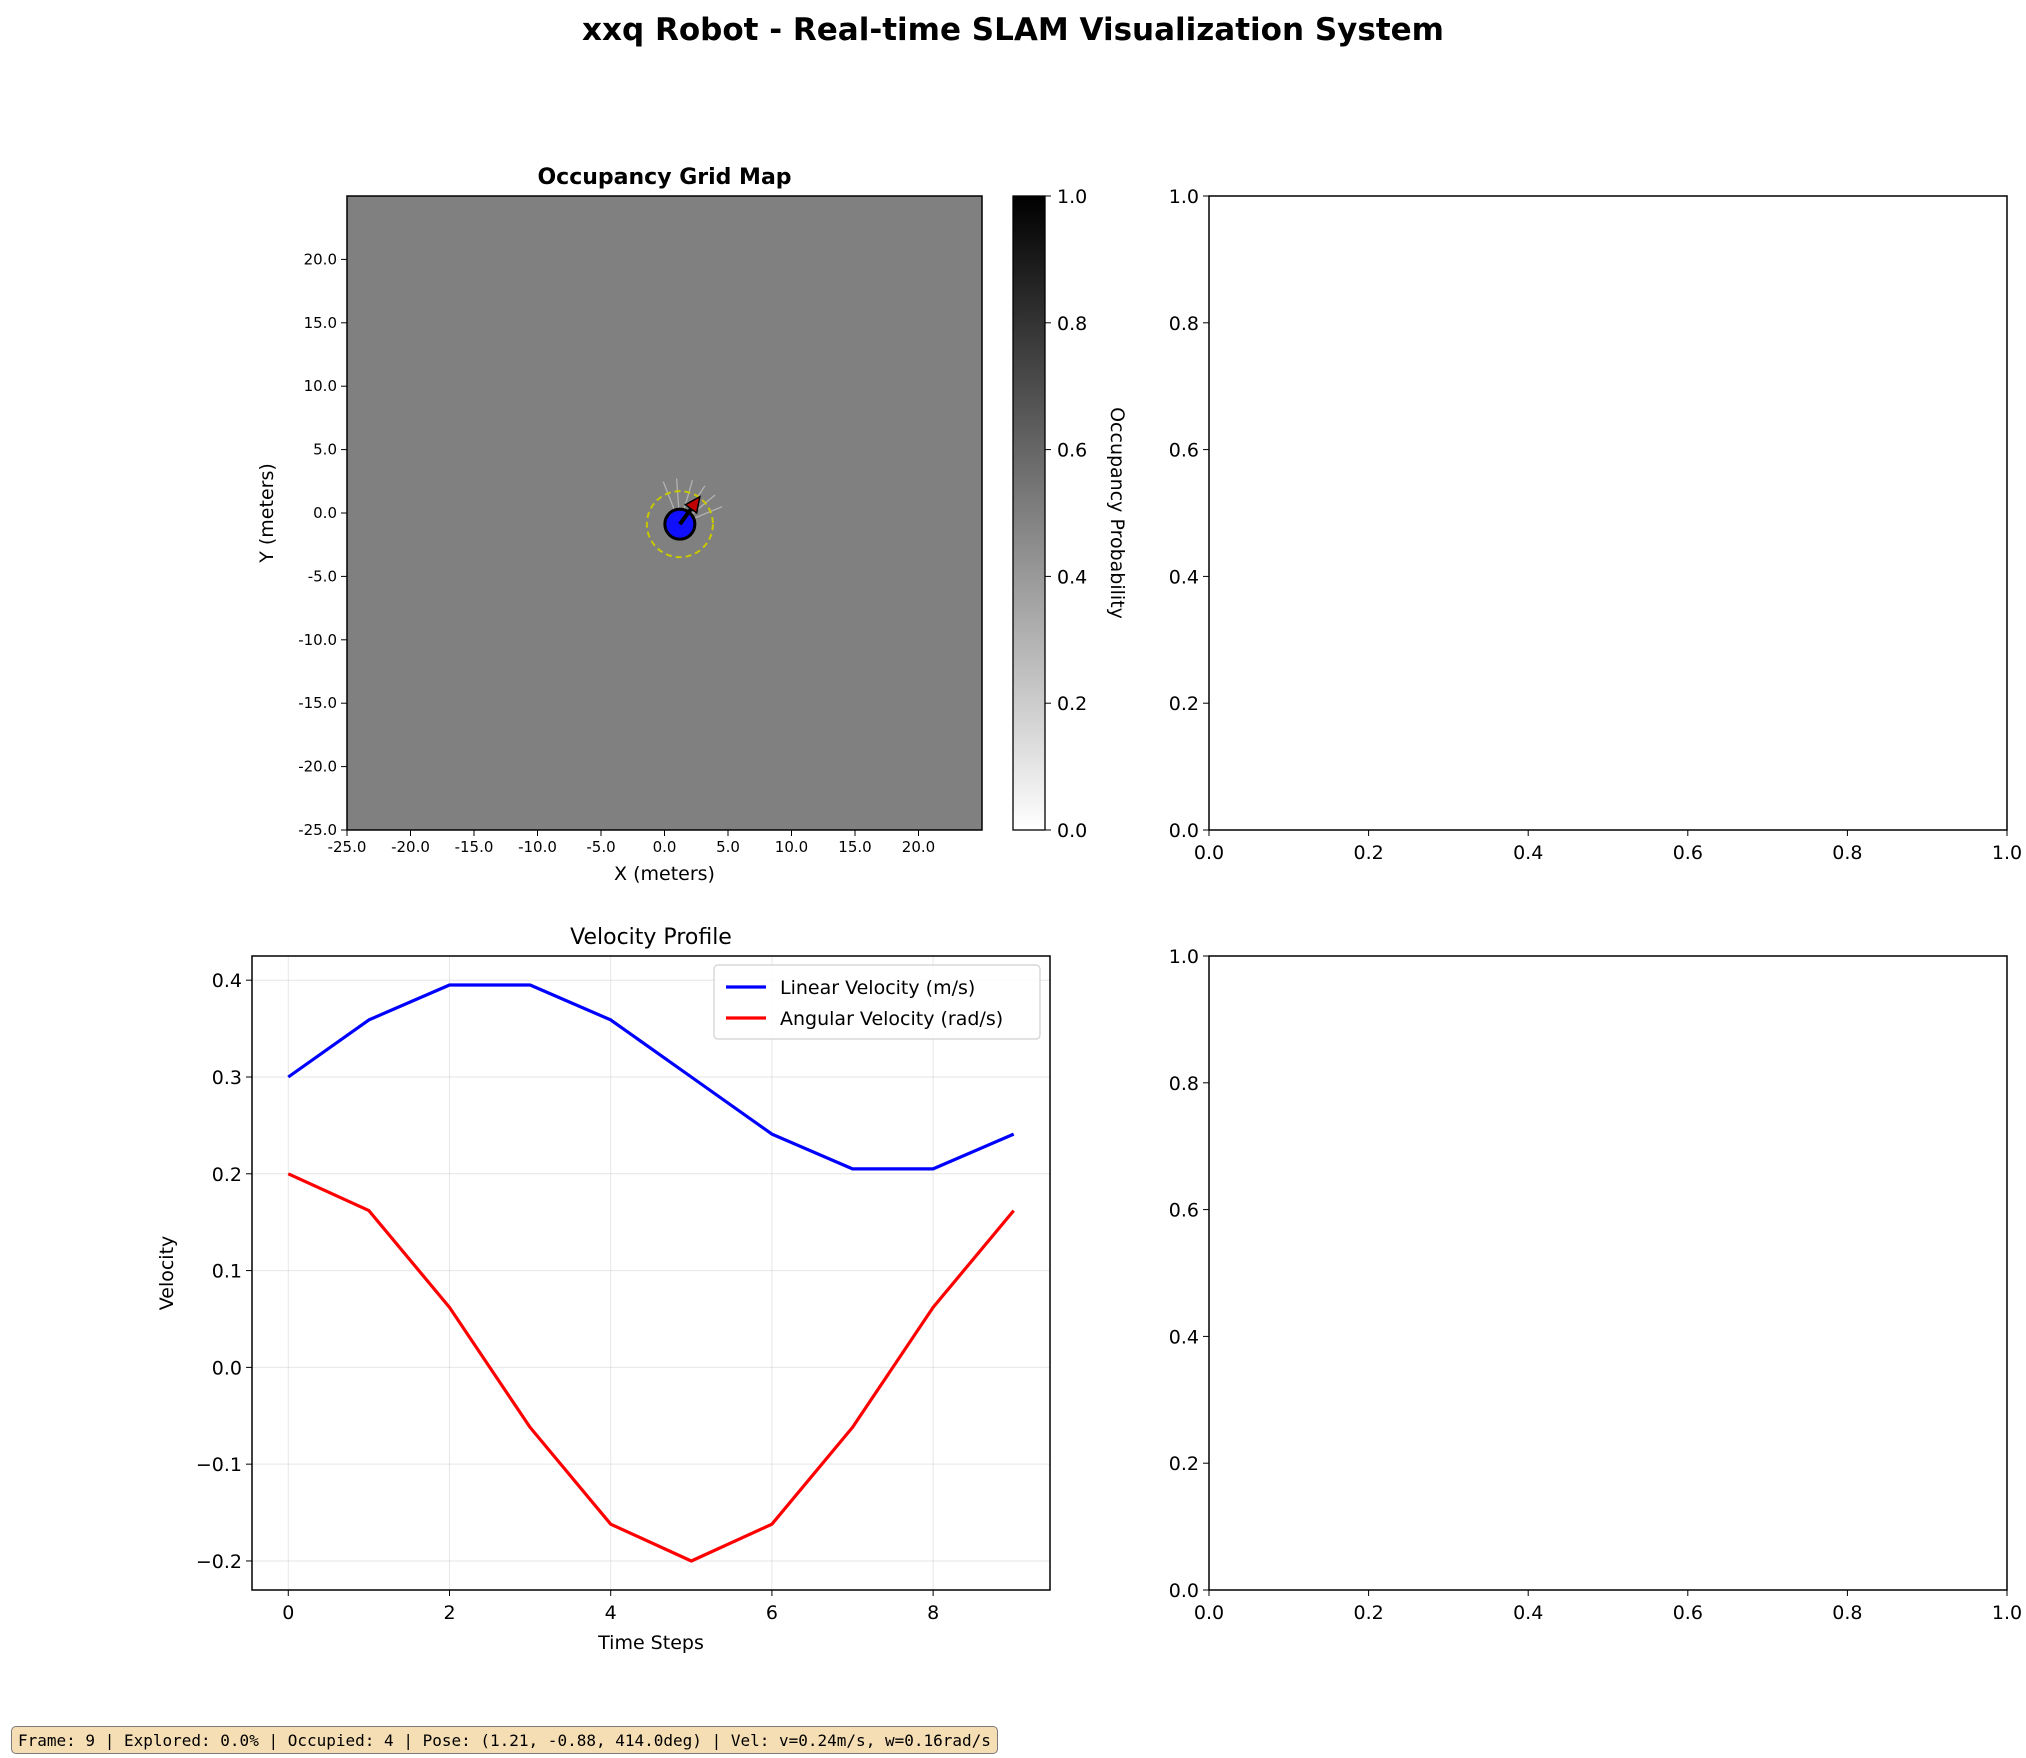 This screenshot has width=2026, height=1758. Describe the element at coordinates (877, 988) in the screenshot. I see `legend-label: Linear Velocity (m/s)` at that location.